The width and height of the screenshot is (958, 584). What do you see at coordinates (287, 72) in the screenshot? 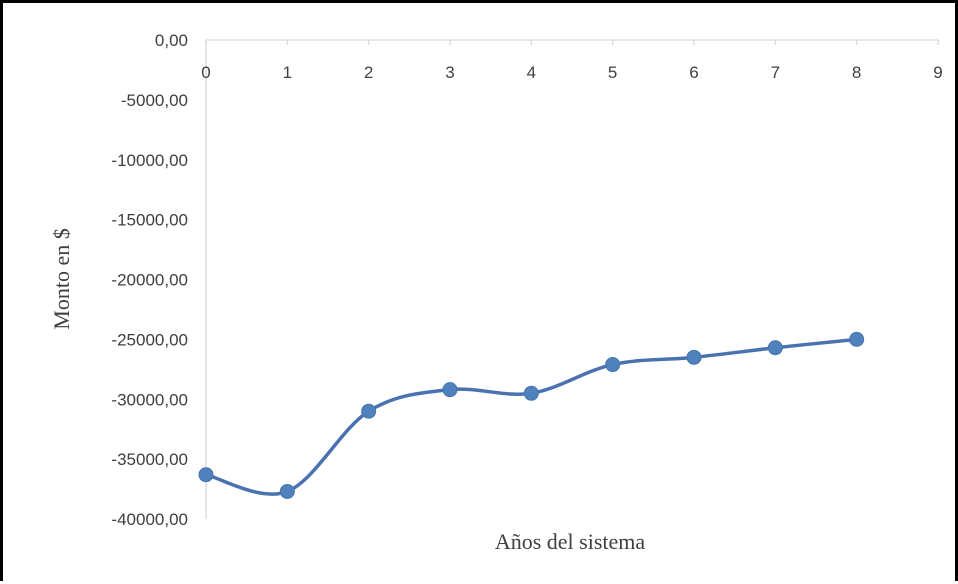
I see `x-tick-label: 1` at bounding box center [287, 72].